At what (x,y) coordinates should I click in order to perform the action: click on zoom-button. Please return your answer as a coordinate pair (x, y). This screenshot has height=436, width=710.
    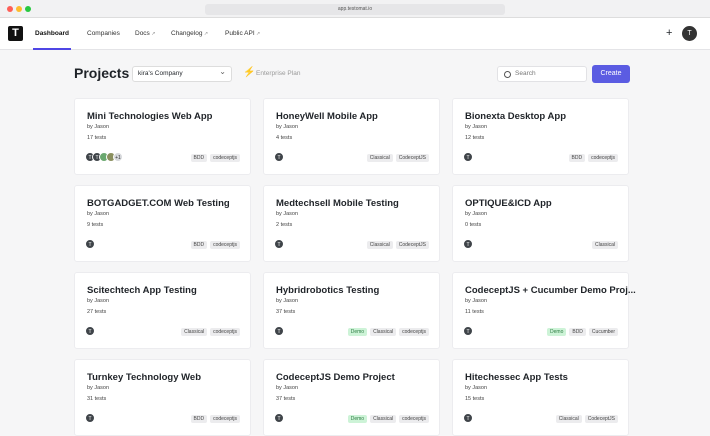
    Looking at the image, I should click on (28, 9).